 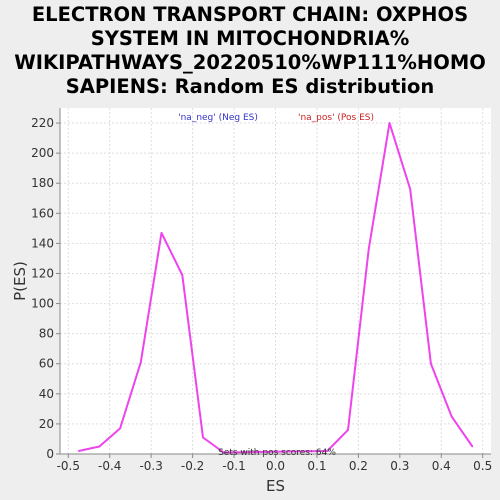 What do you see at coordinates (109, 466) in the screenshot?
I see `x-tick-label: -0.4` at bounding box center [109, 466].